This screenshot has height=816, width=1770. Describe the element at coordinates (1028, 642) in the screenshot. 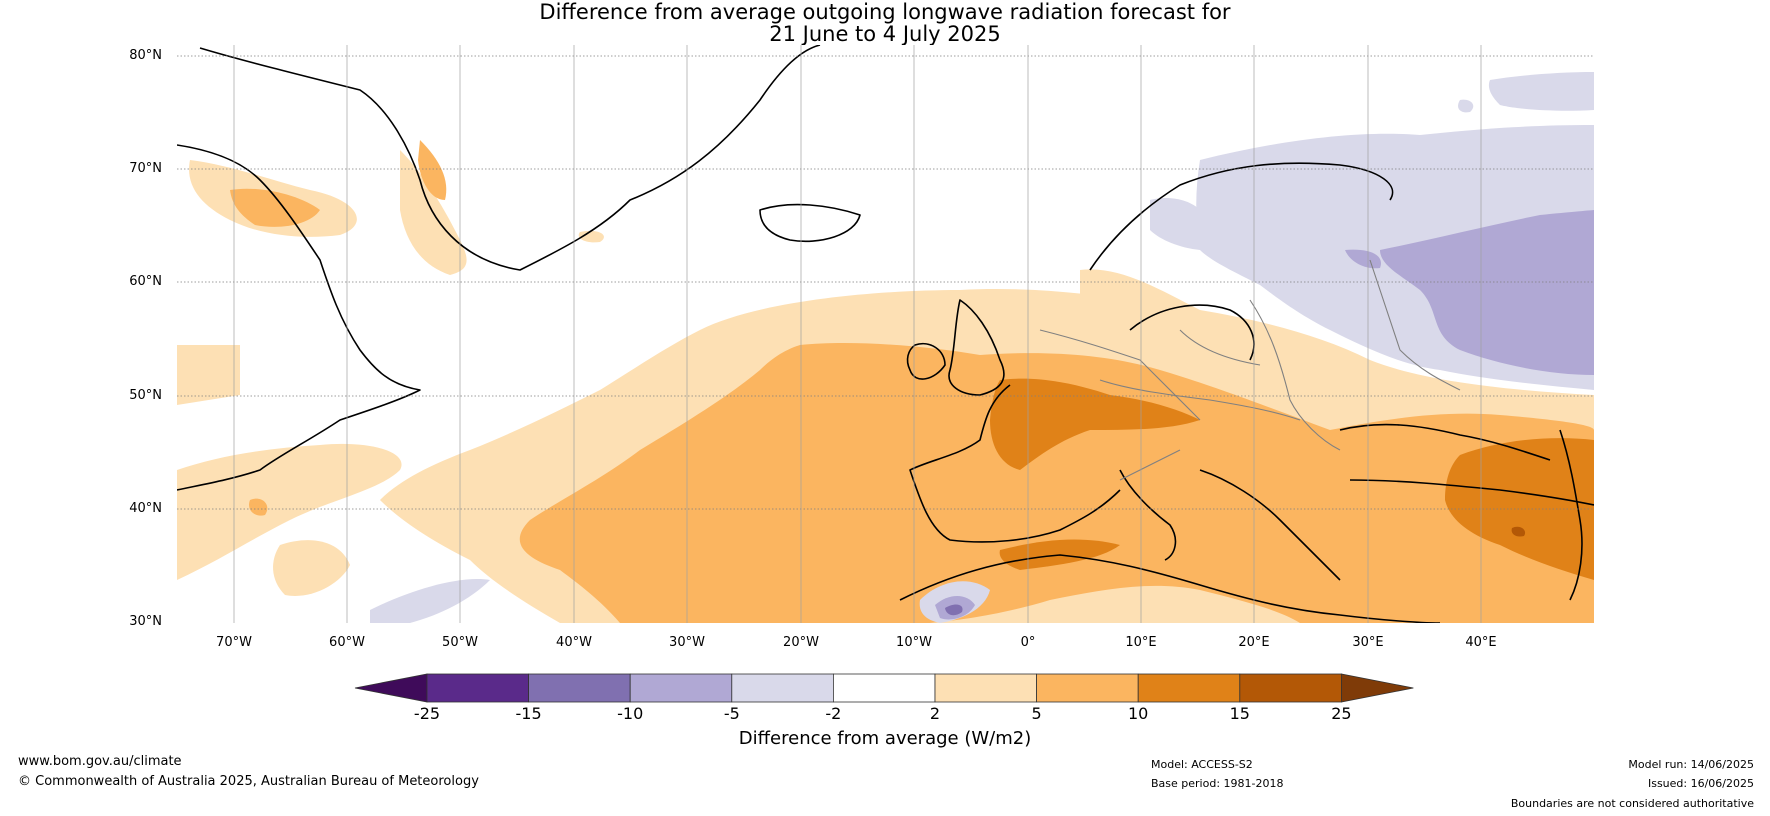

I see `lon-label-0: 0°` at that location.